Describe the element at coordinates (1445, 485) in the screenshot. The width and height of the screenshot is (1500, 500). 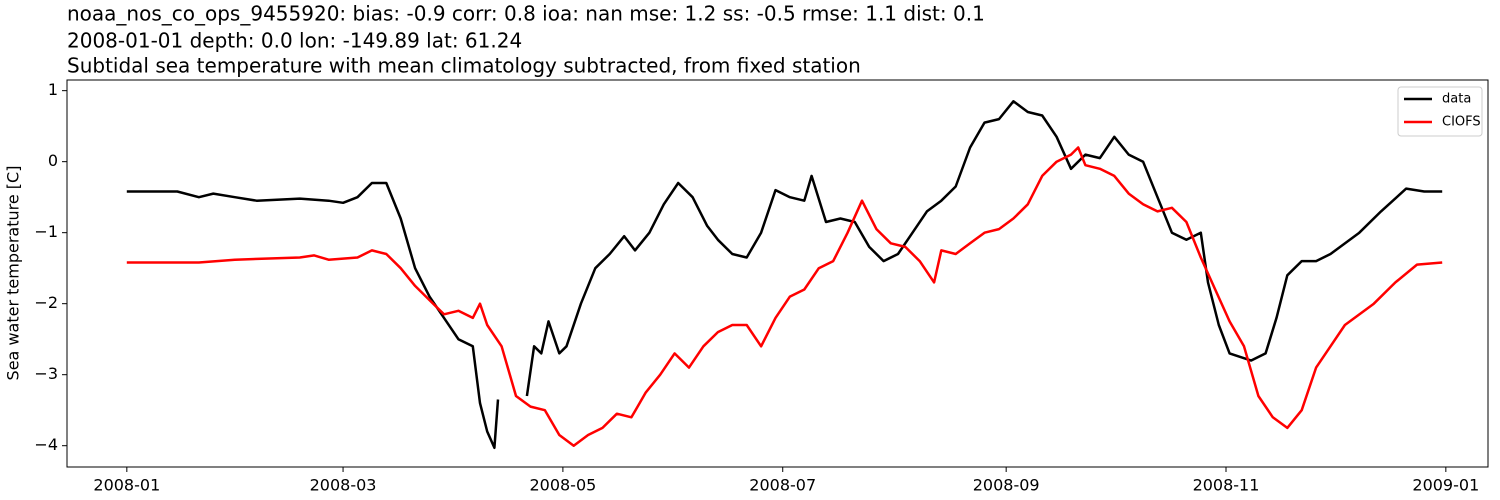
I see `x-tick-label: 2009-01` at that location.